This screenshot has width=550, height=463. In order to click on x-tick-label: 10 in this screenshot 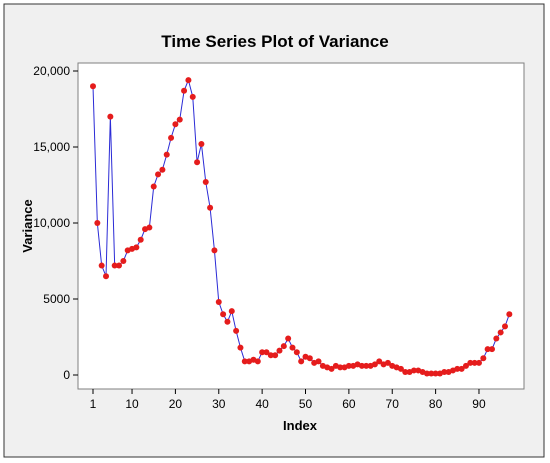, I will do `click(132, 404)`.